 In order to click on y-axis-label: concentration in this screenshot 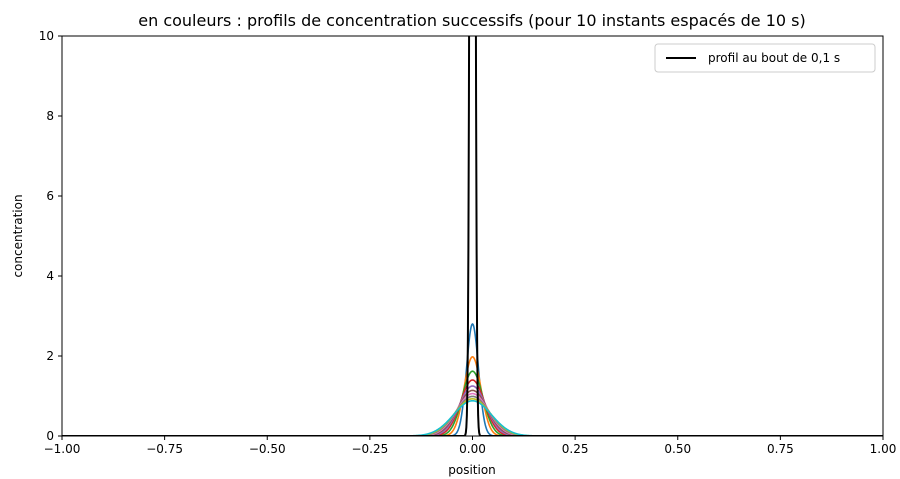, I will do `click(18, 235)`.